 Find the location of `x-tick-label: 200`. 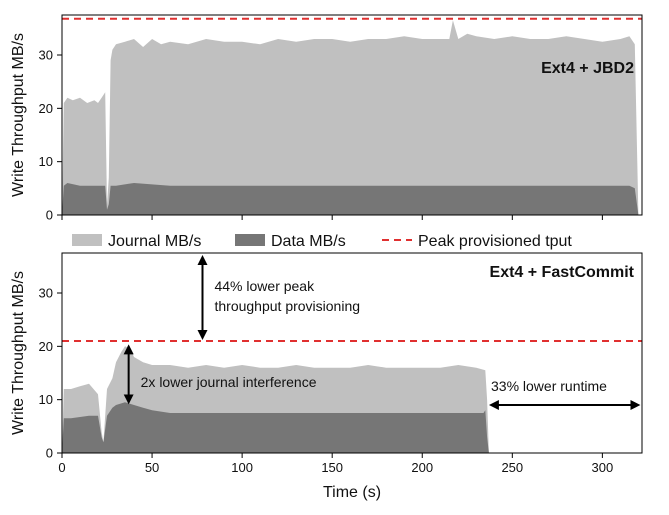

x-tick-label: 200 is located at coordinates (422, 467).